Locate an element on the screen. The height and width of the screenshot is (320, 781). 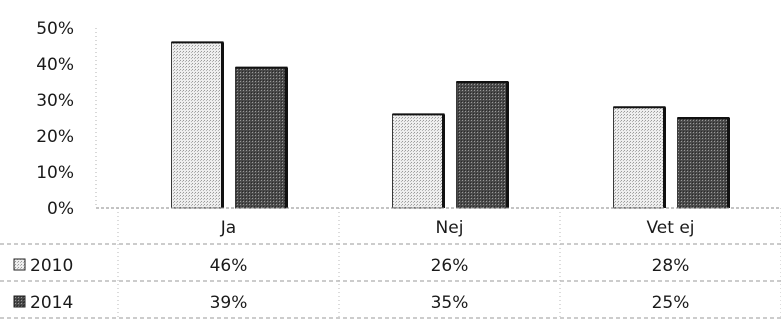
category-label: Nej is located at coordinates (450, 228).